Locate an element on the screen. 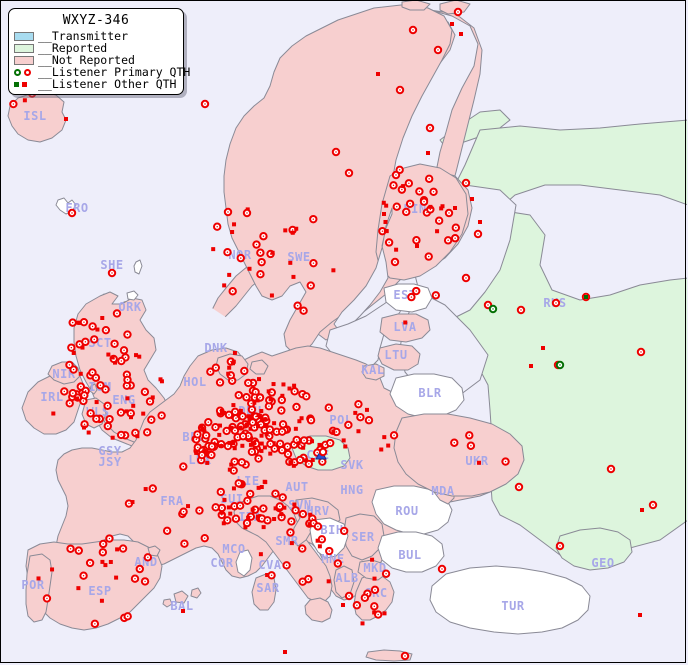 Image resolution: width=688 pixels, height=665 pixels. transmitter-qth-ring is located at coordinates (323, 452).